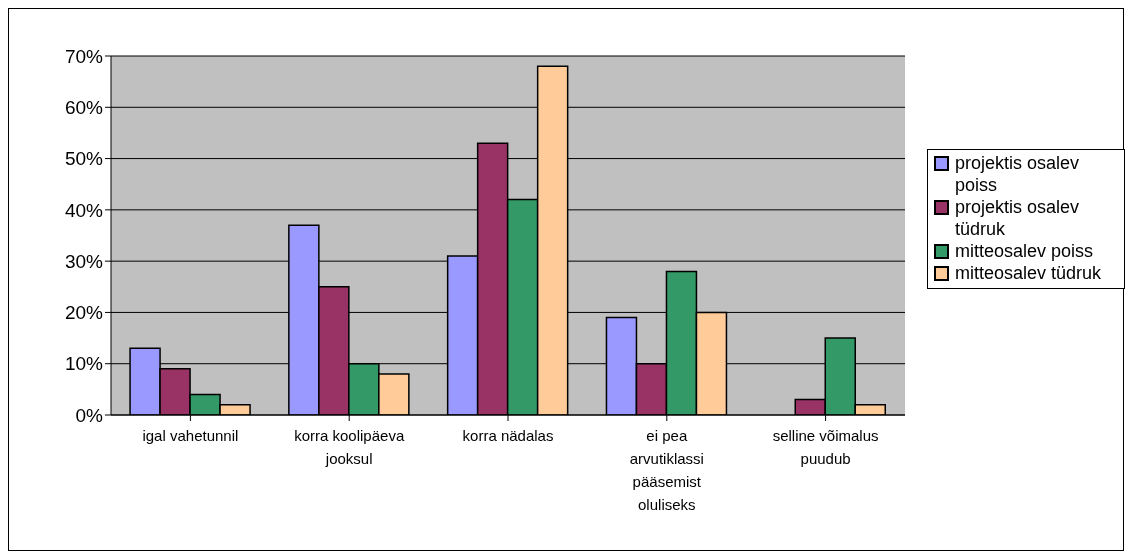 The image size is (1132, 559). What do you see at coordinates (1024, 251) in the screenshot?
I see `legend-label: mitteosalev poiss` at bounding box center [1024, 251].